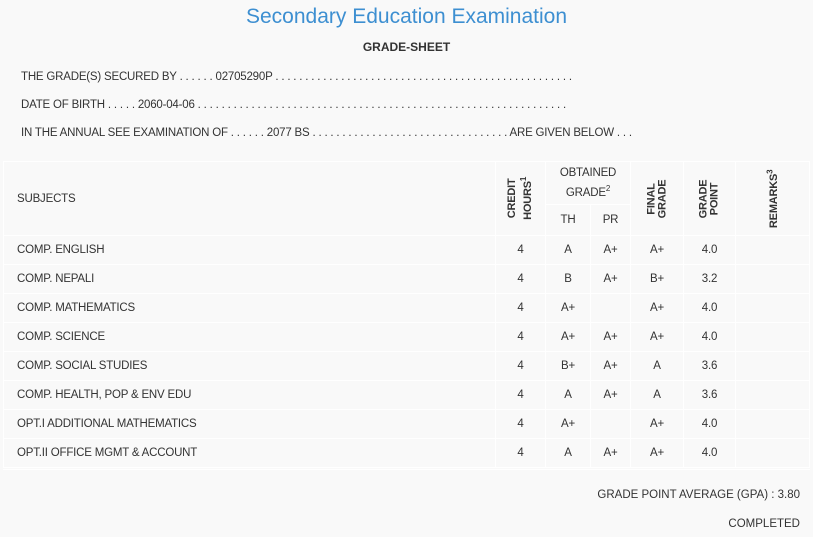 Image resolution: width=813 pixels, height=537 pixels. I want to click on header-remarks: REMARKS3, so click(772, 198).